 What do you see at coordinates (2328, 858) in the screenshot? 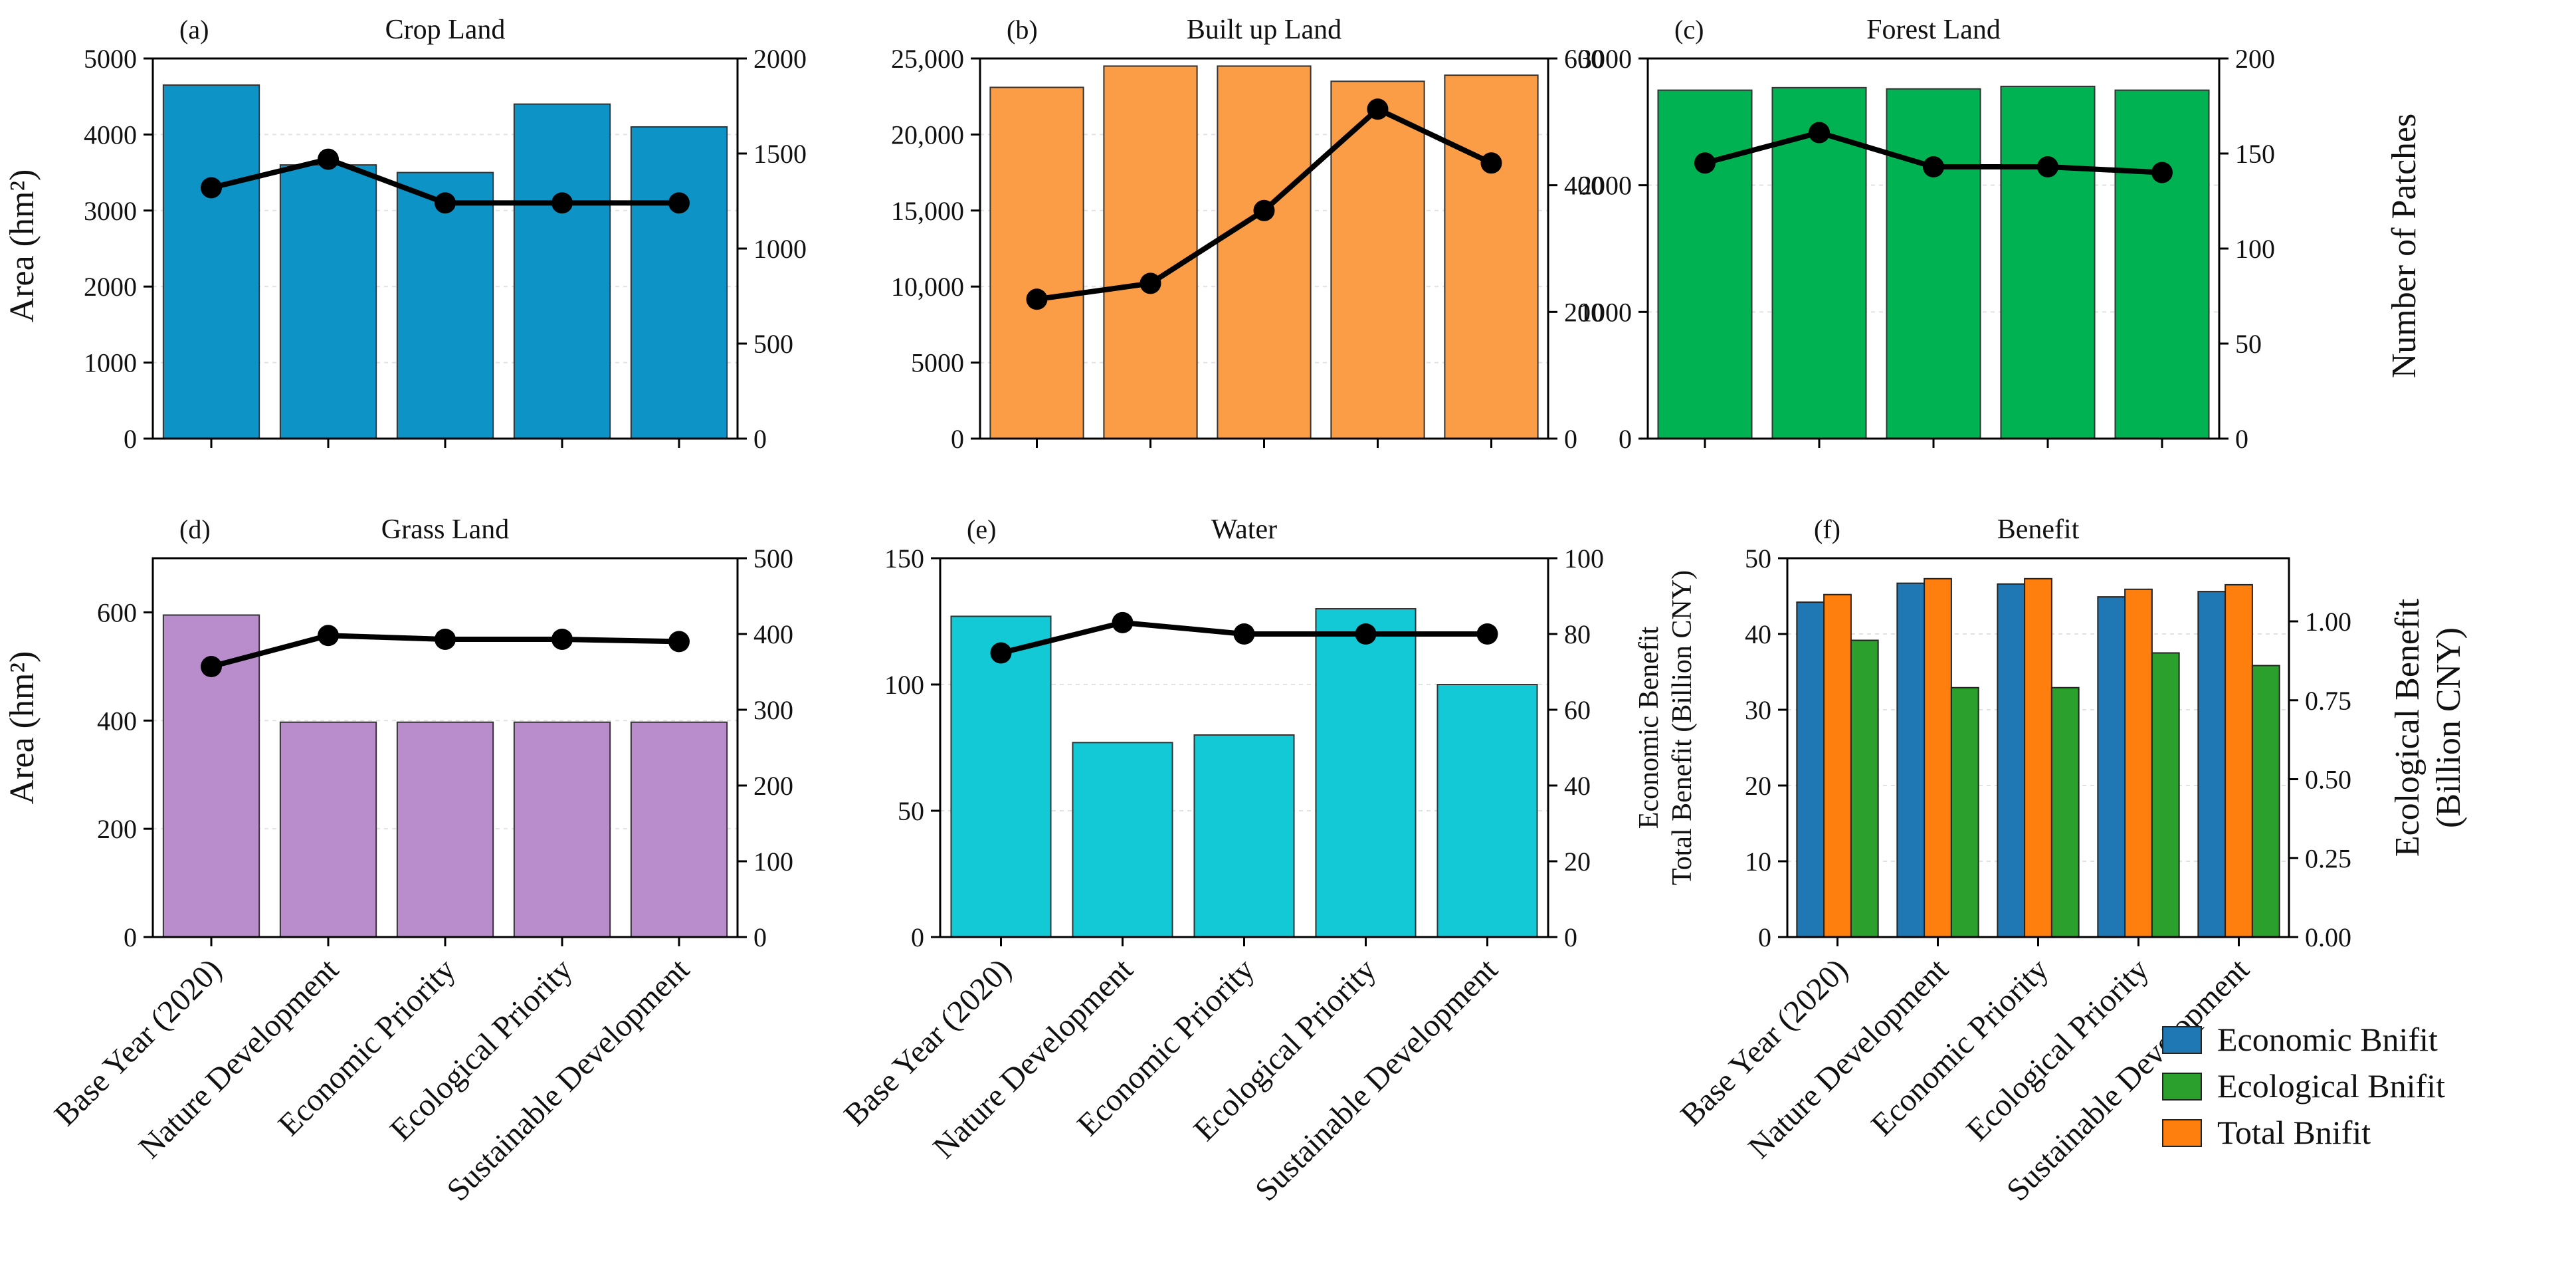
I see `ytick-right-label: 0.25` at bounding box center [2328, 858].